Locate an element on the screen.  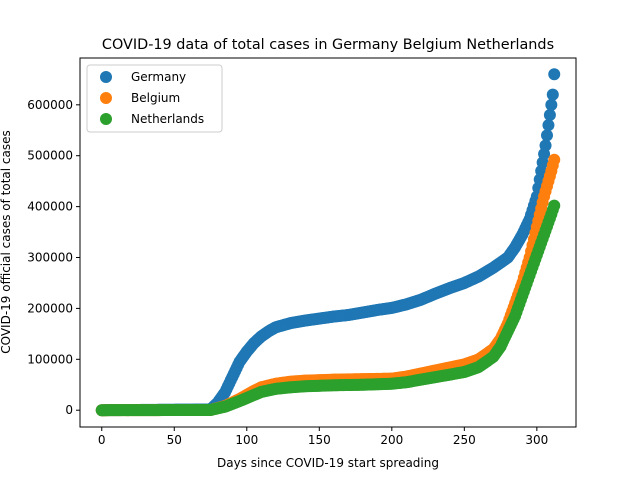
y-tick-label: 600000 is located at coordinates (50, 105).